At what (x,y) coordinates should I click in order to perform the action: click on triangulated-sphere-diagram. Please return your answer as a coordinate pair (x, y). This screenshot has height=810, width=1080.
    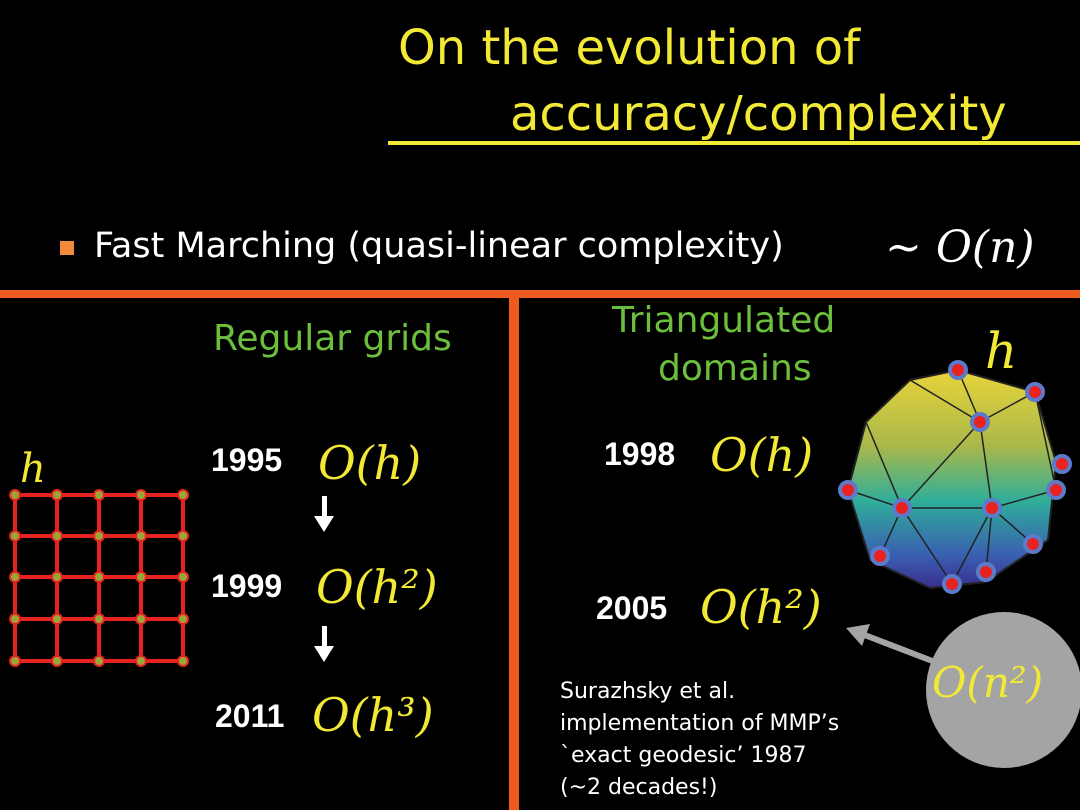
    Looking at the image, I should click on (955, 477).